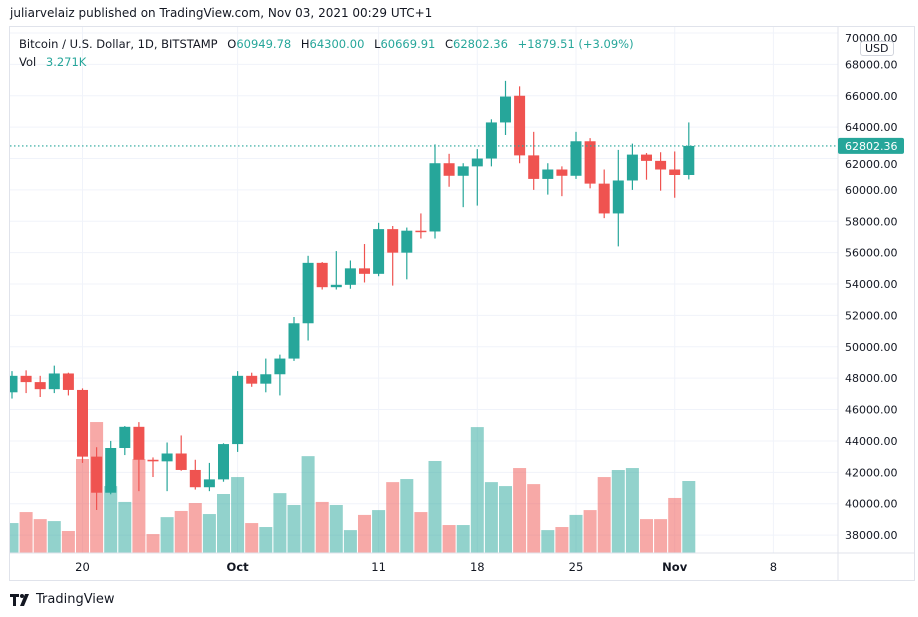 This screenshot has width=918, height=617. Describe the element at coordinates (871, 284) in the screenshot. I see `y-tick-label: 54000.00` at that location.